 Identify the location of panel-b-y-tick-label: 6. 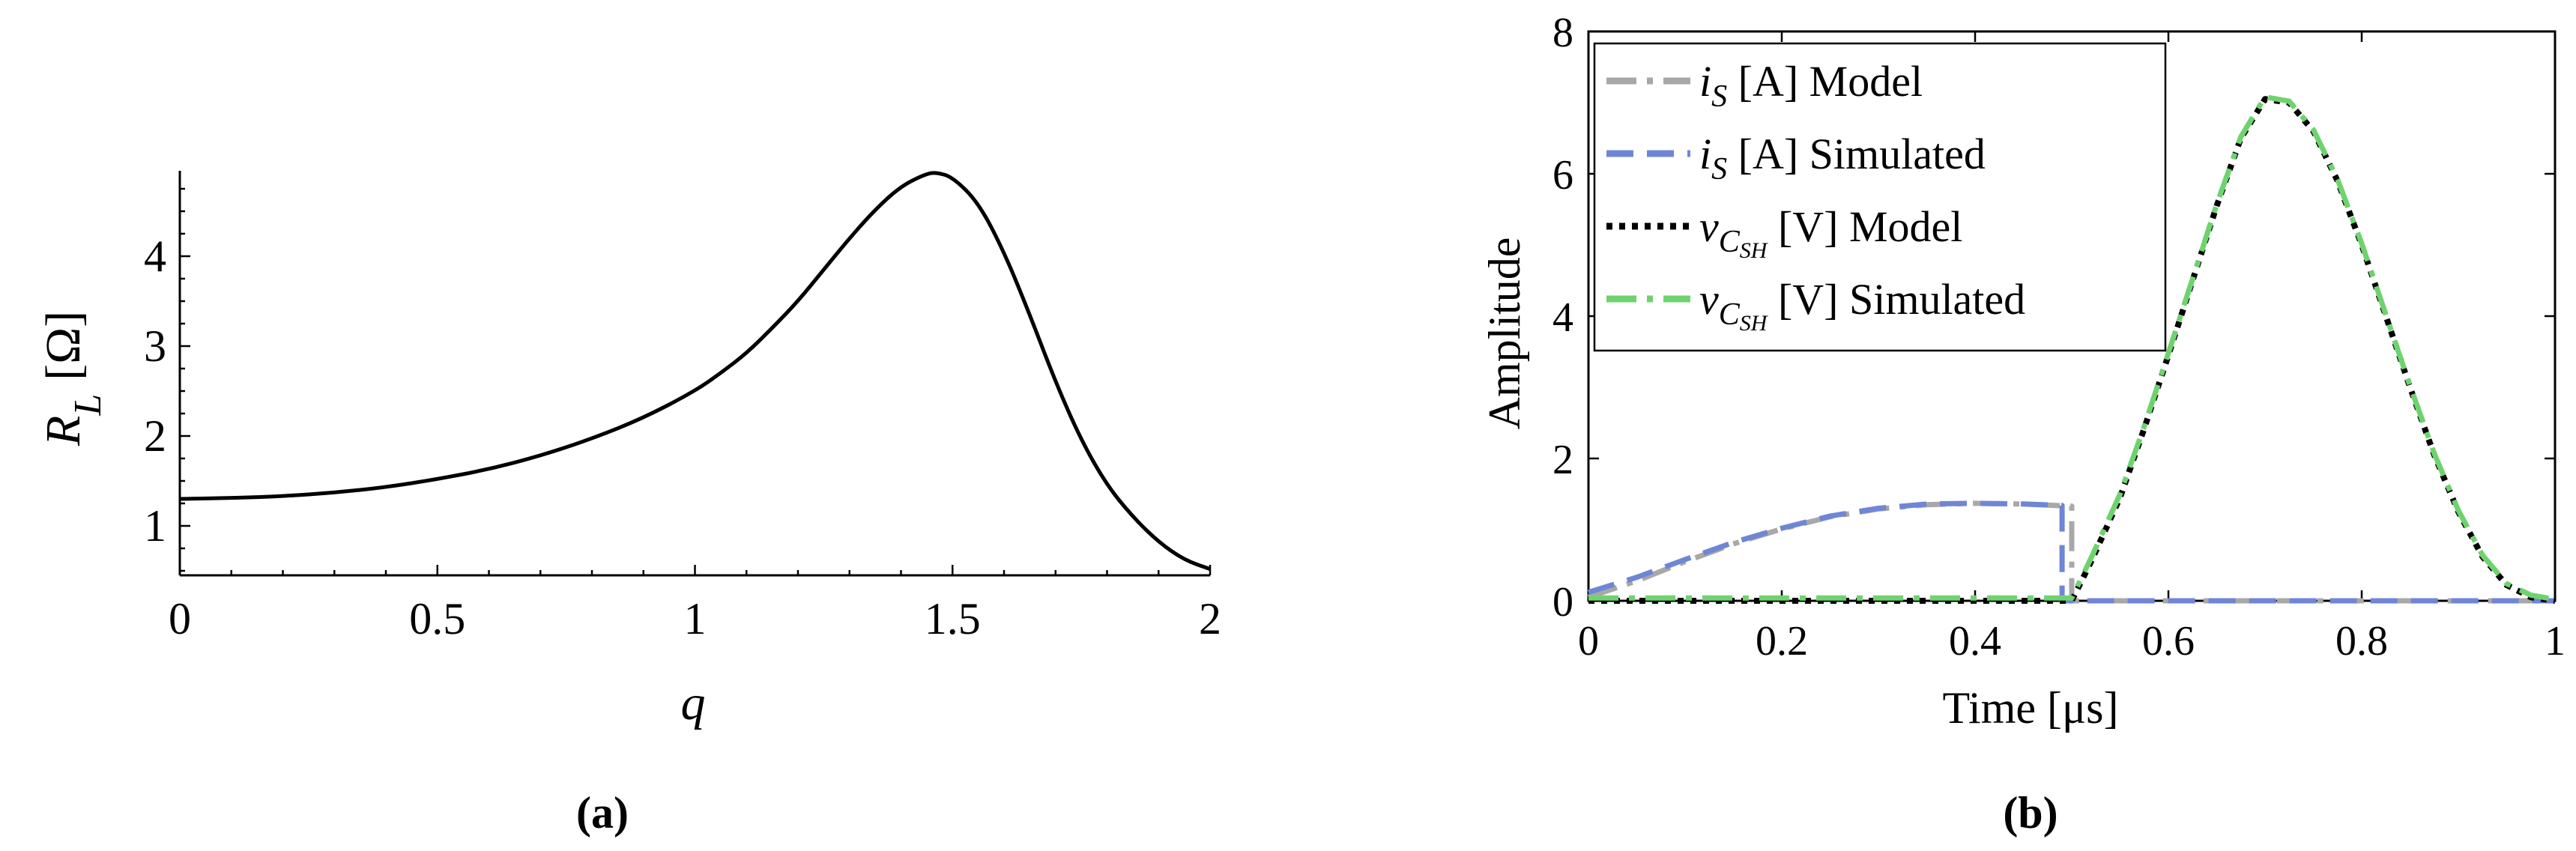
(1562, 175).